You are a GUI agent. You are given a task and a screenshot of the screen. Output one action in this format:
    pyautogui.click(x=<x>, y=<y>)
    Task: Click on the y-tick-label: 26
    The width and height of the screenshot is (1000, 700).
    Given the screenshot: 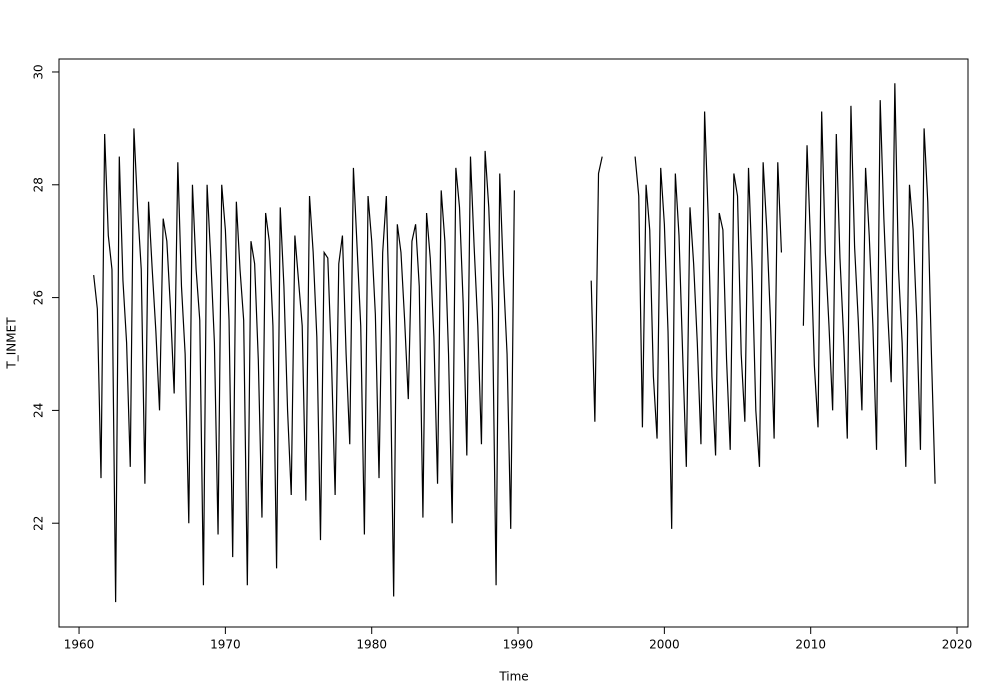 What is the action you would take?
    pyautogui.click(x=39, y=297)
    